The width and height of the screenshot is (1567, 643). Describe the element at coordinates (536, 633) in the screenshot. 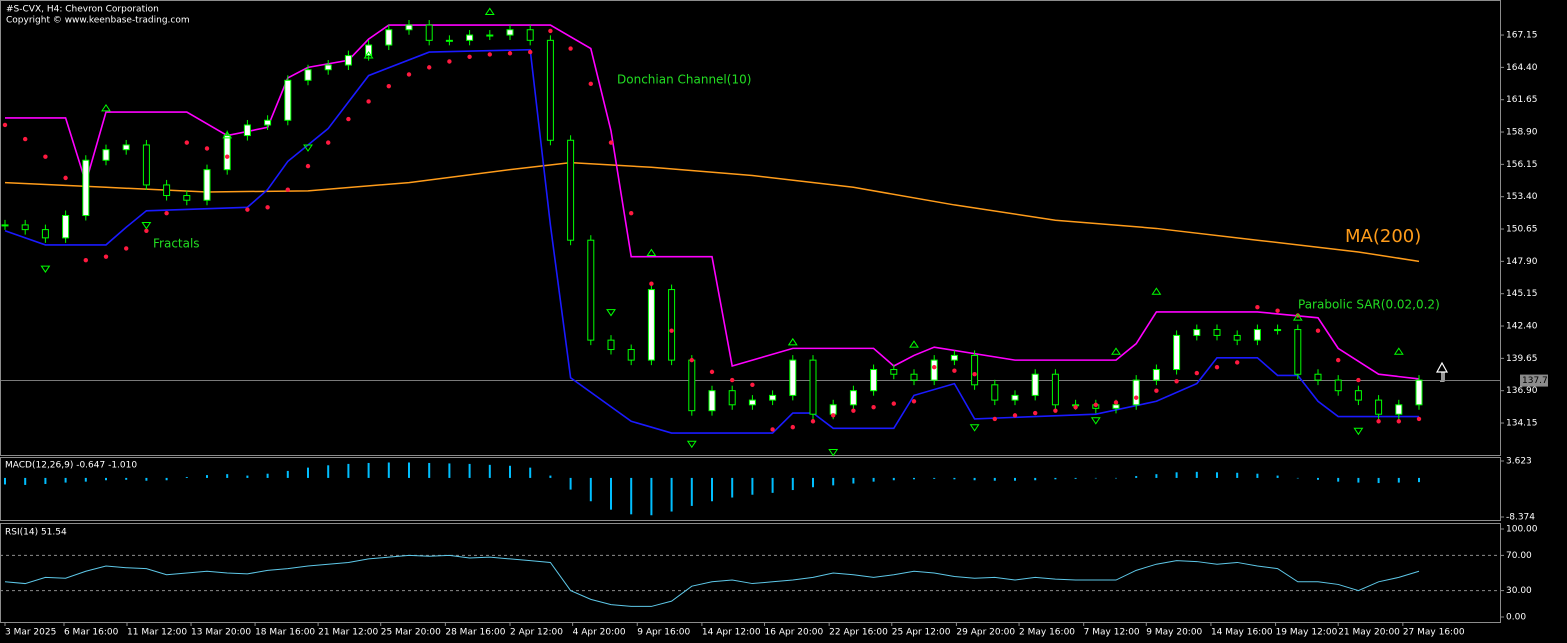

I see `x-tick-label: 2 Apr 12:00` at that location.